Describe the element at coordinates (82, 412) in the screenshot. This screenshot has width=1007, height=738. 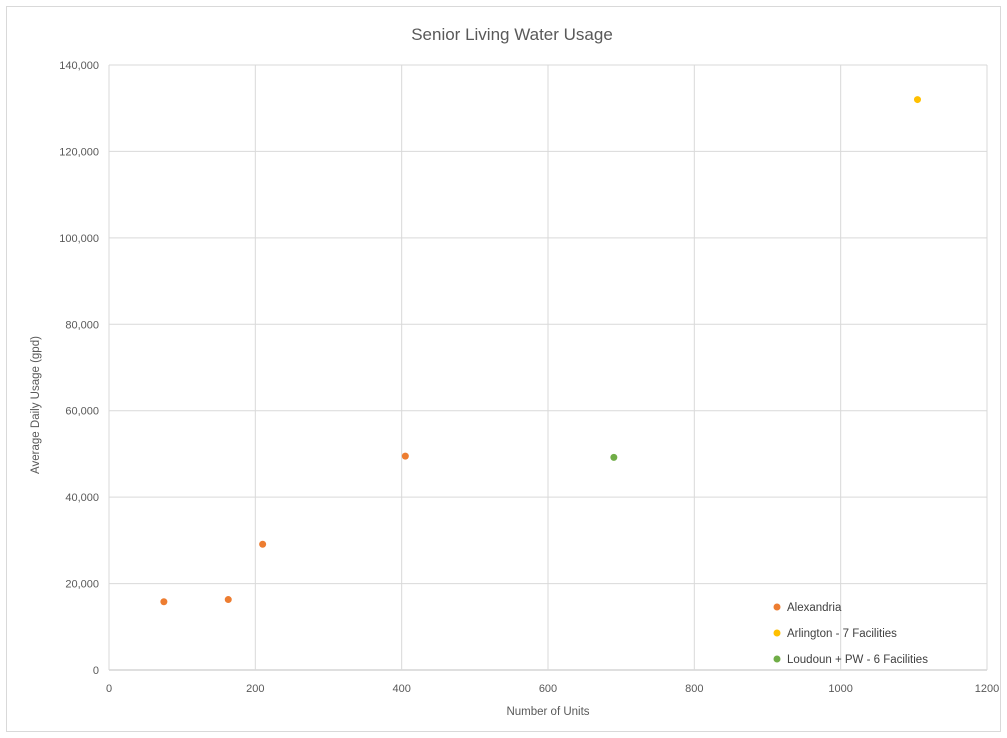
I see `y-tick-label: 60,000` at that location.